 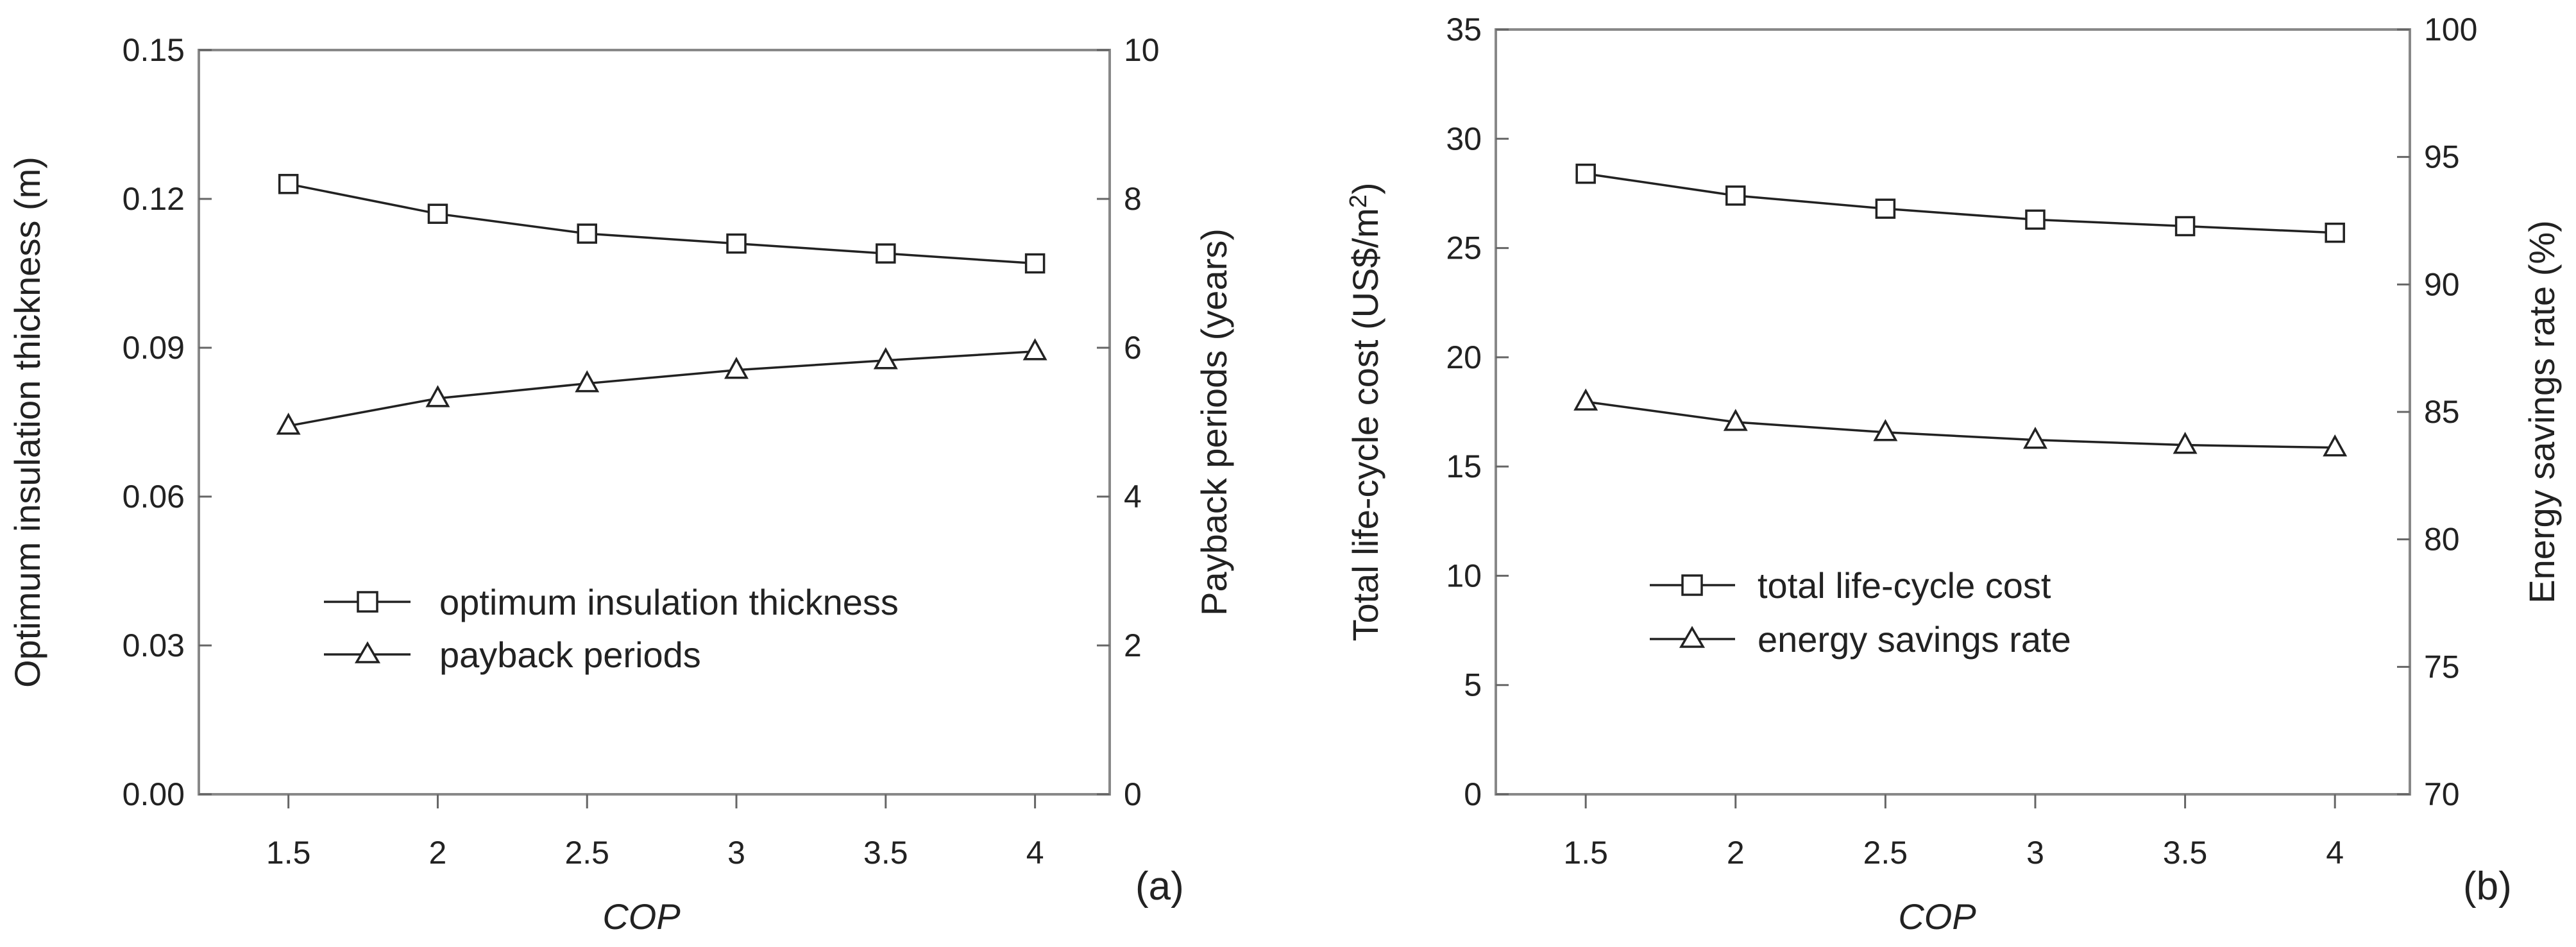 I want to click on left-axis-ticks: 0.00 0.03 0.06 0.09 0.12 0.15, so click(x=167, y=422).